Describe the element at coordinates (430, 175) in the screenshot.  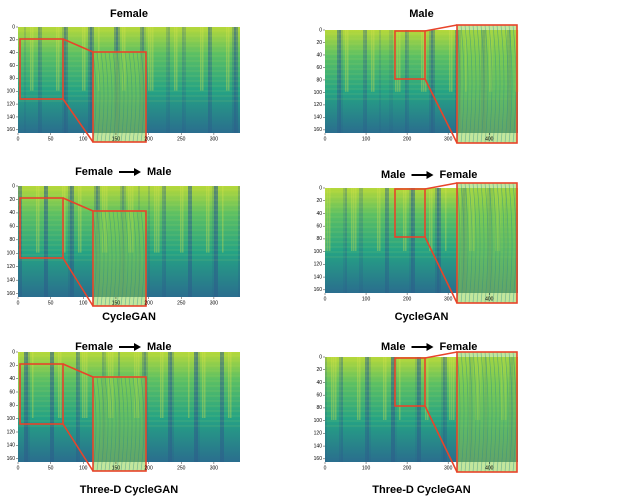
I see `arrow-head` at that location.